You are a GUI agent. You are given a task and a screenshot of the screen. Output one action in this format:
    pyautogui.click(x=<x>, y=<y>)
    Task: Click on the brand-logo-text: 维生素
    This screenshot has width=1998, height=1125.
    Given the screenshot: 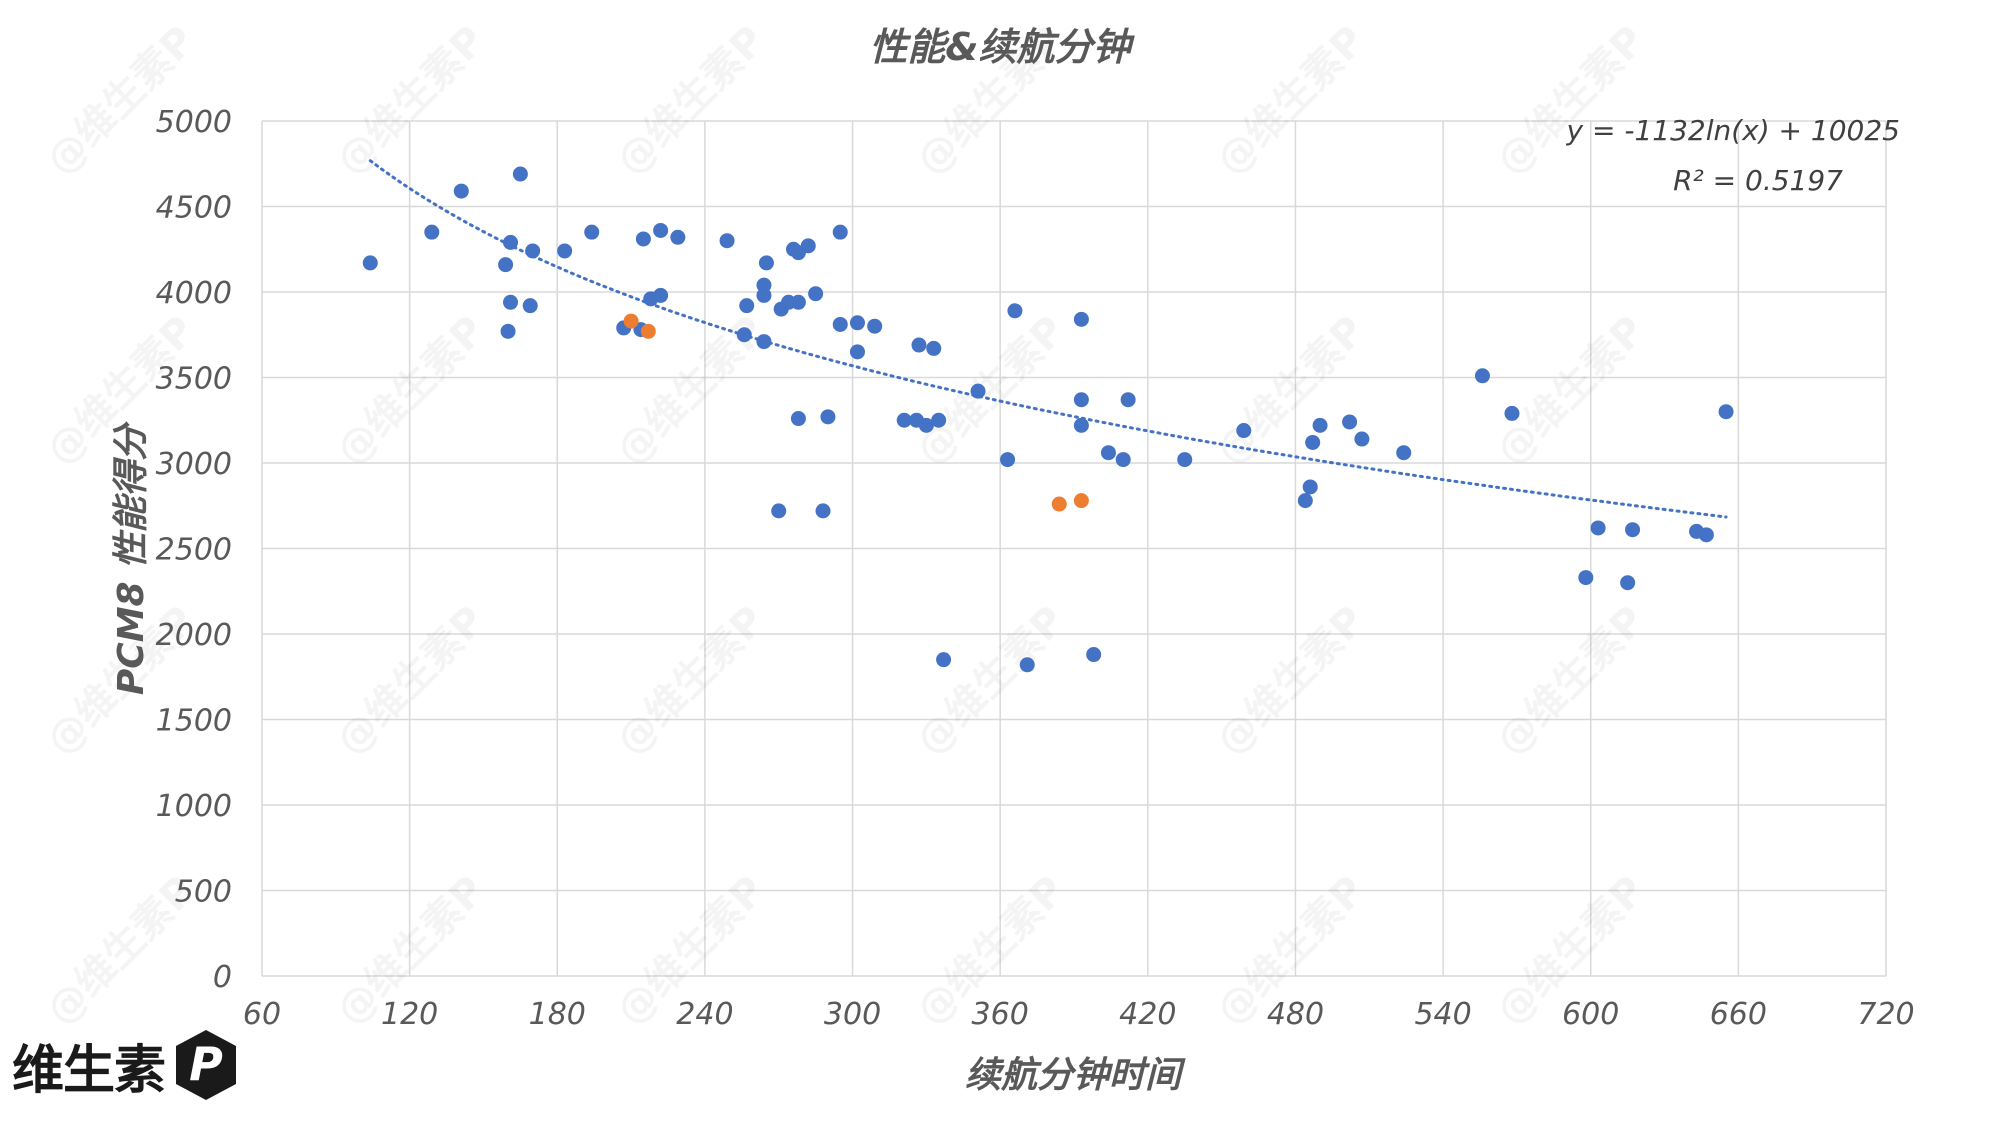 What is the action you would take?
    pyautogui.click(x=89, y=1070)
    